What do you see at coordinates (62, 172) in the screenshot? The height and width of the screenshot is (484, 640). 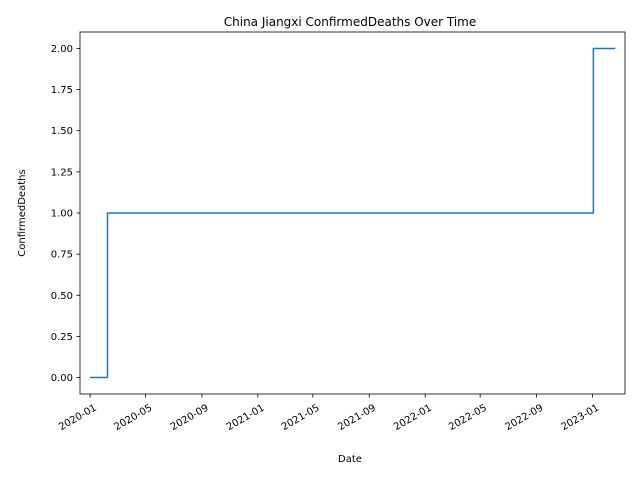 I see `y-tick-label-5: 1.25` at bounding box center [62, 172].